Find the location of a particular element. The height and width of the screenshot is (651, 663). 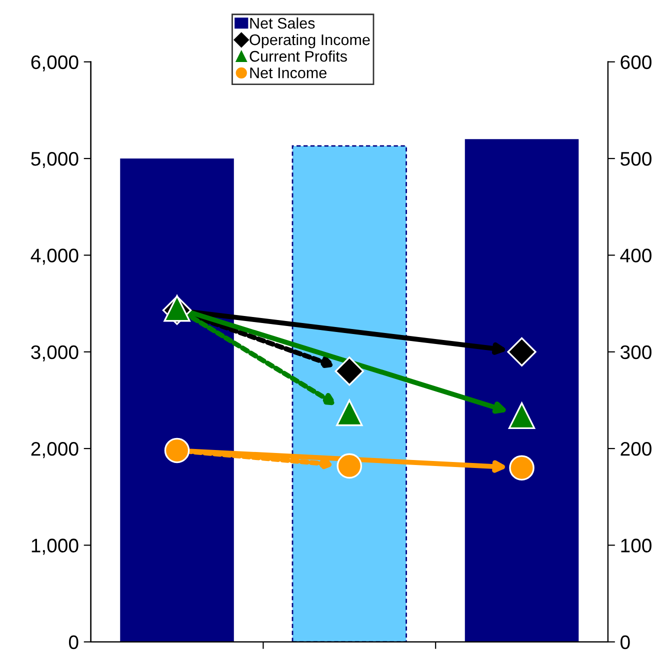

y2-tick-label: 300 is located at coordinates (636, 352).